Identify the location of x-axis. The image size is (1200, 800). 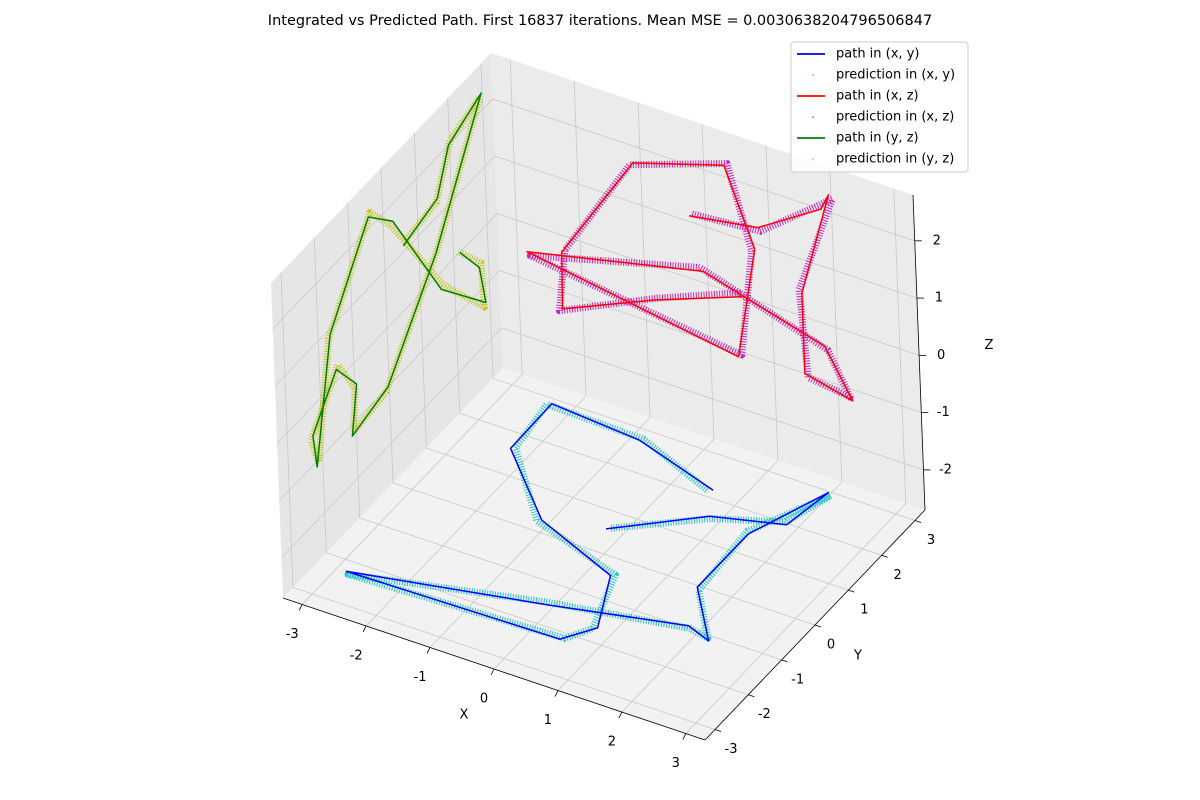
(494, 669).